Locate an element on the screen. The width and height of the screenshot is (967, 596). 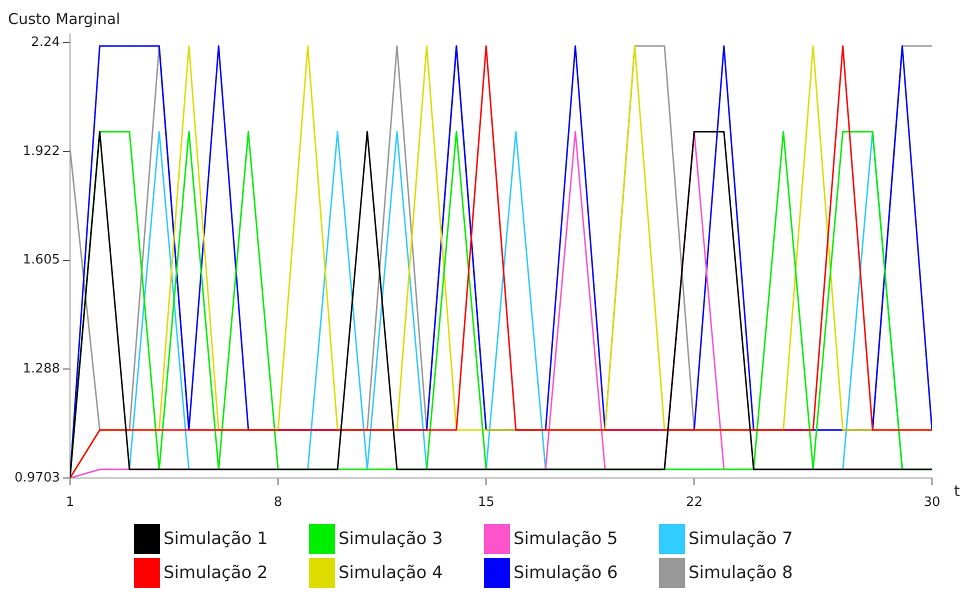
legend-label: Simulação 2 is located at coordinates (216, 573).